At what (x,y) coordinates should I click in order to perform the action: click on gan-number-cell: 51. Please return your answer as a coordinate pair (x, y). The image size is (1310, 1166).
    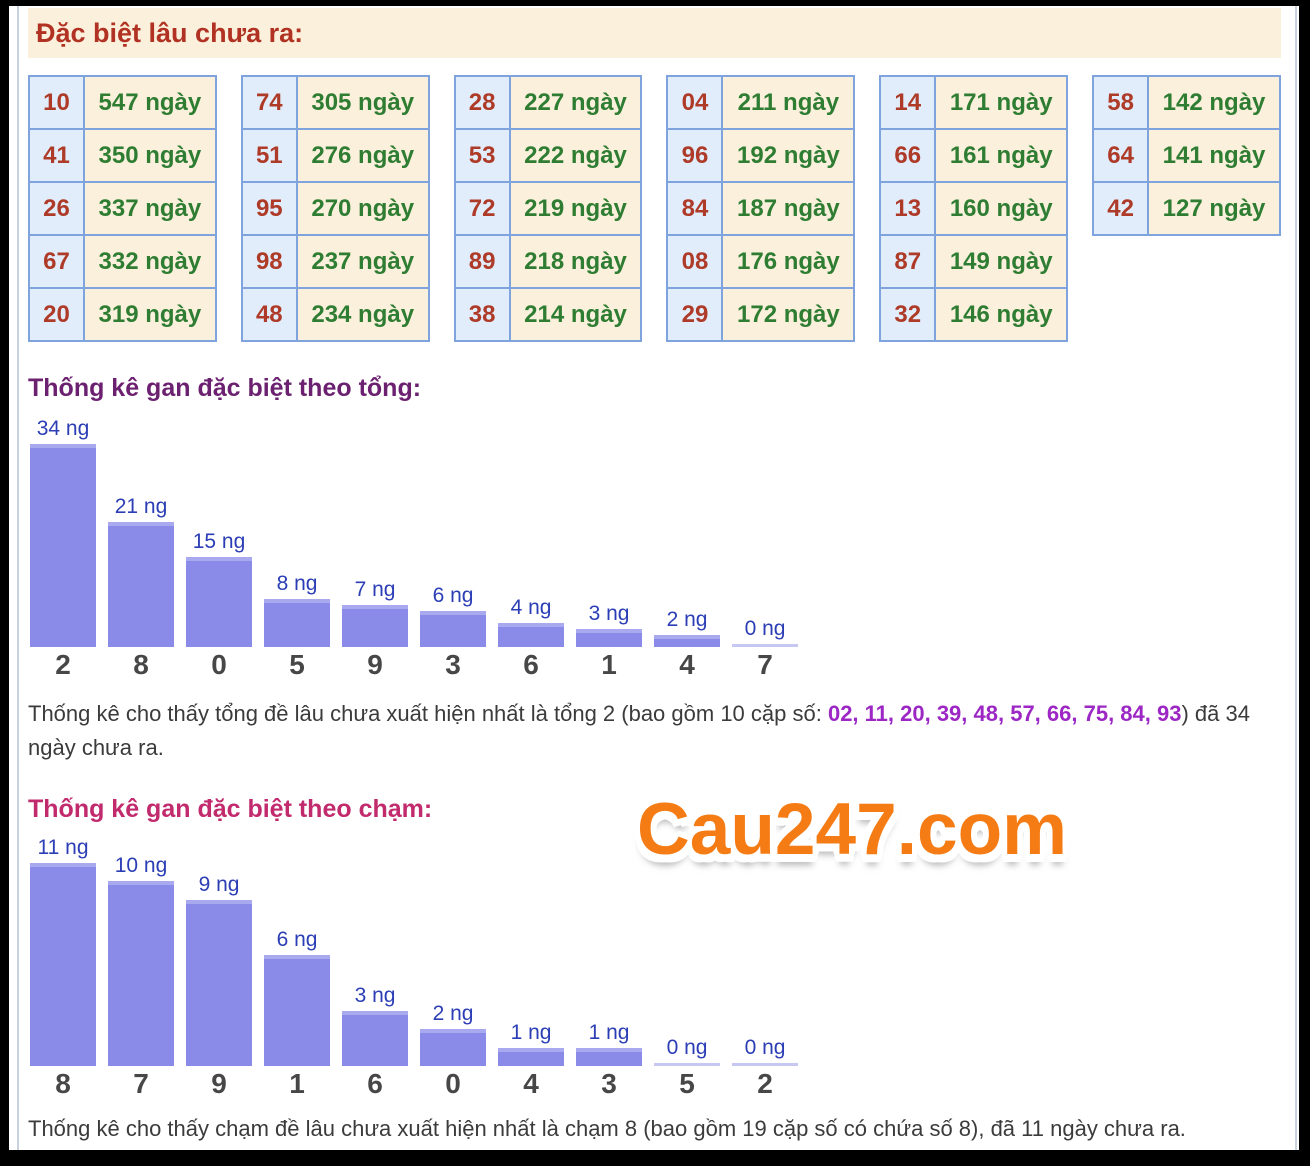
    Looking at the image, I should click on (269, 155).